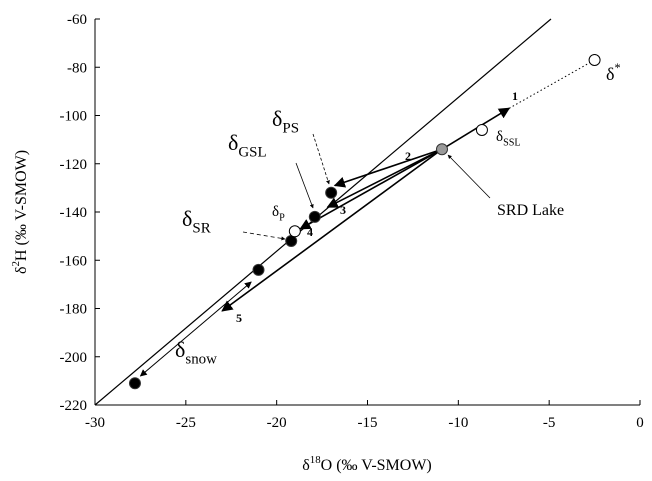 The image size is (652, 481). I want to click on x-axis-label-part: O (‰ V-SMOW), so click(376, 465).